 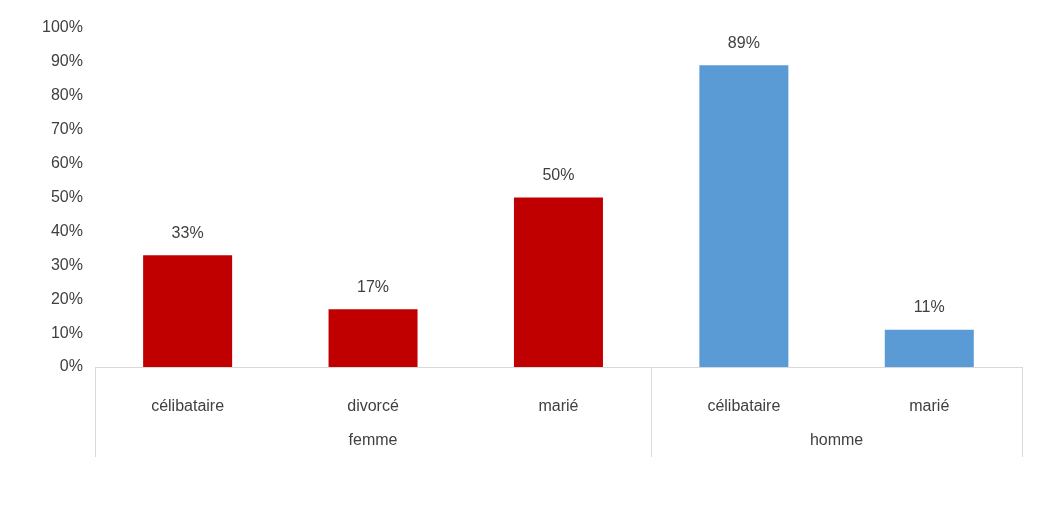 I want to click on y-tick-label: 20%, so click(x=66, y=298).